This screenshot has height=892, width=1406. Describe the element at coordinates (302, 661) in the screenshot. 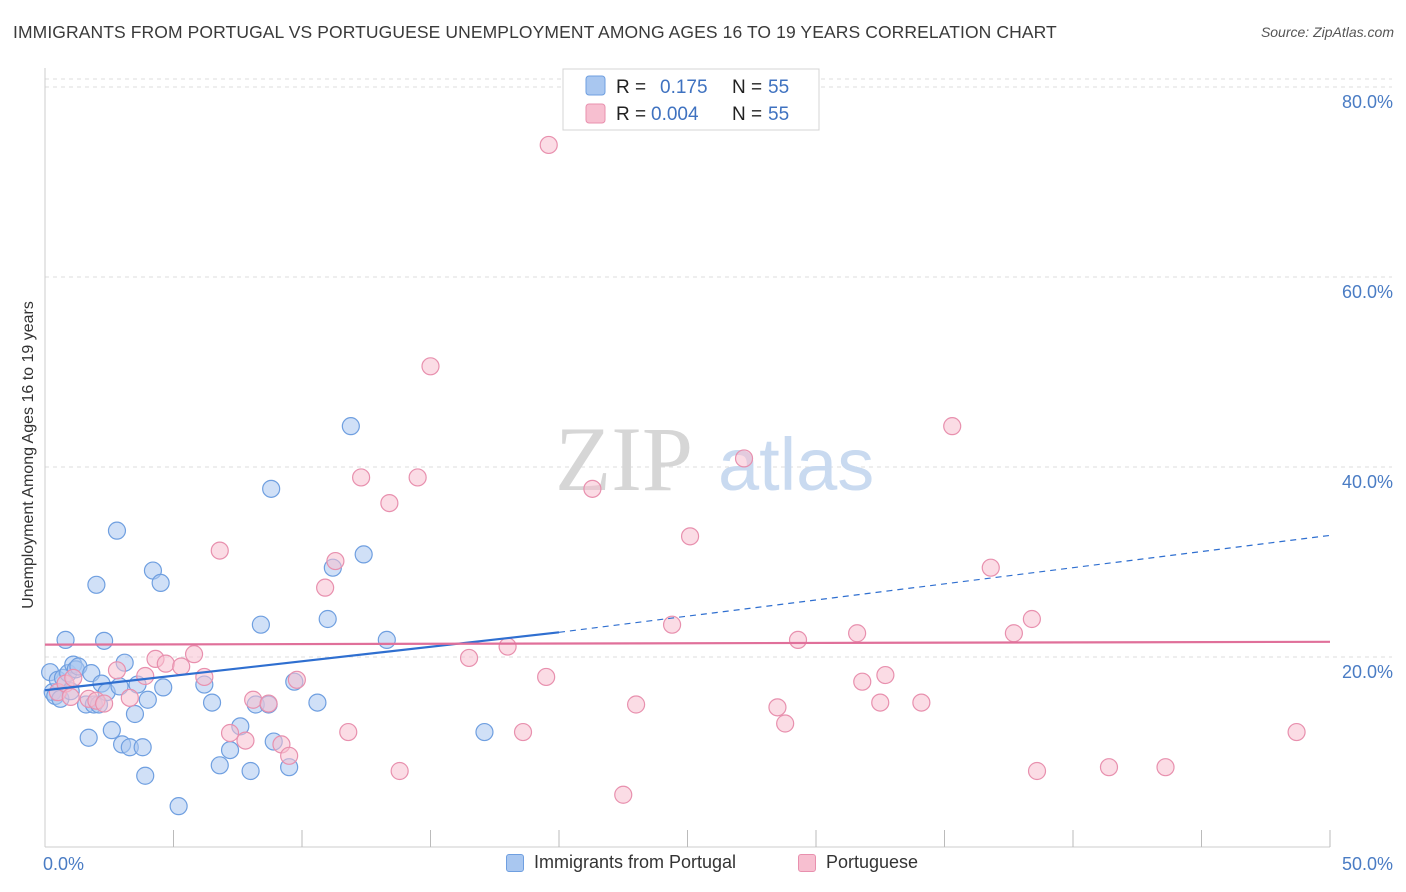

I see `trend-line-immigrants` at that location.